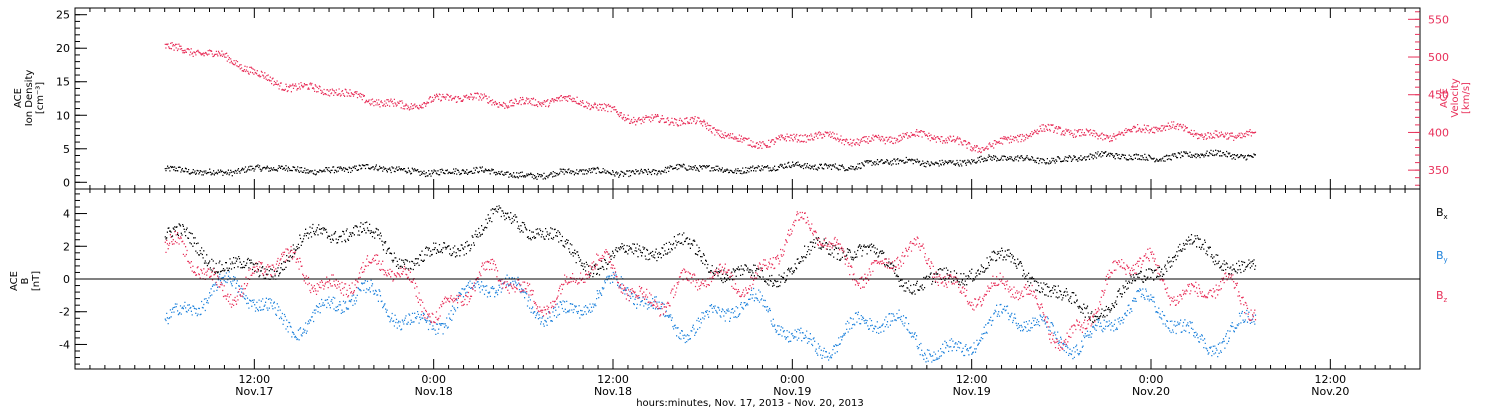  Describe the element at coordinates (1438, 95) in the screenshot. I see `tick-label: 450` at that location.